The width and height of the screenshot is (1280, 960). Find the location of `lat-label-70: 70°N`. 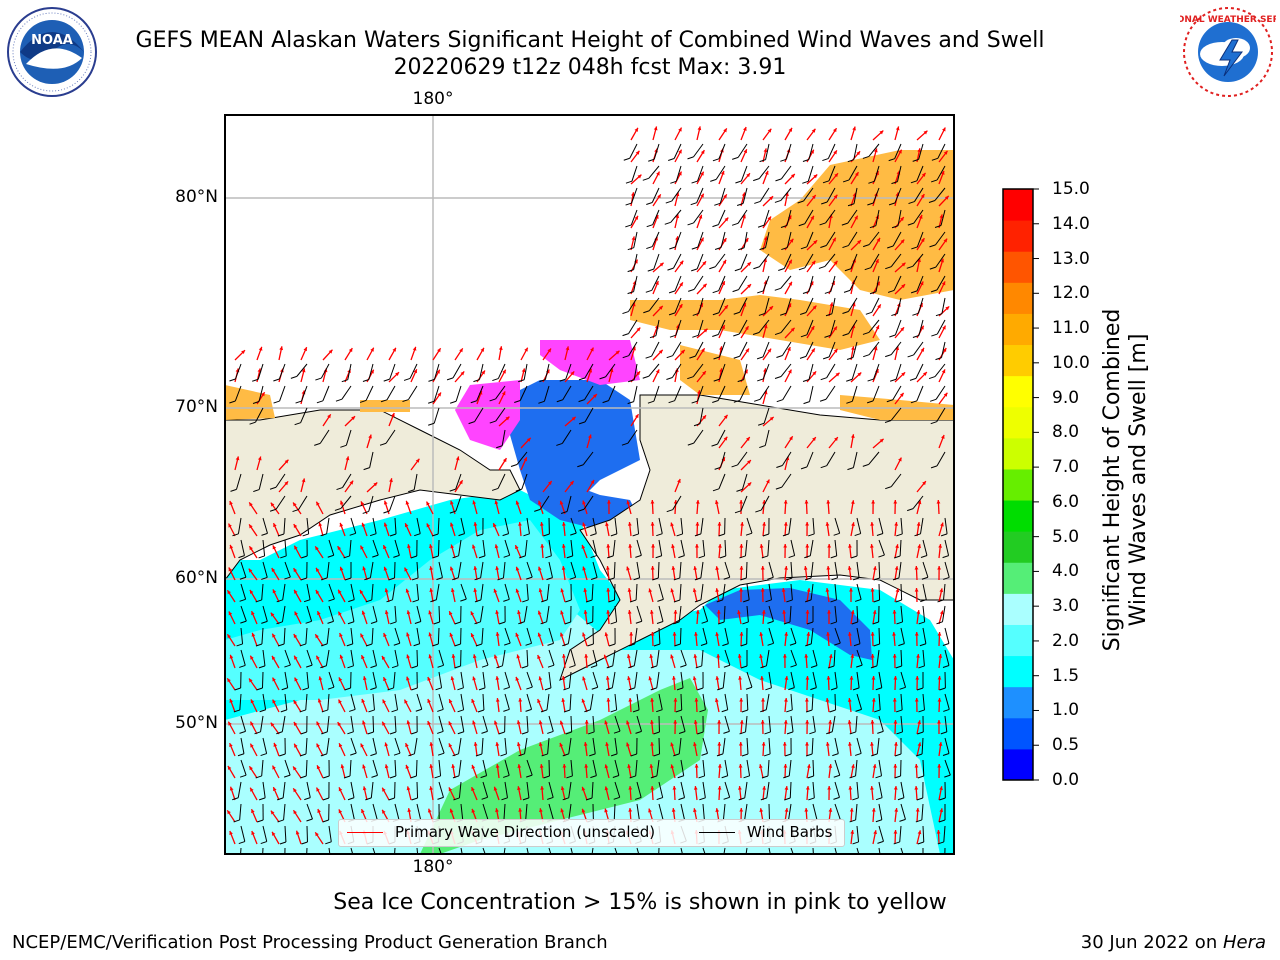

lat-label-70: 70°N is located at coordinates (196, 407).